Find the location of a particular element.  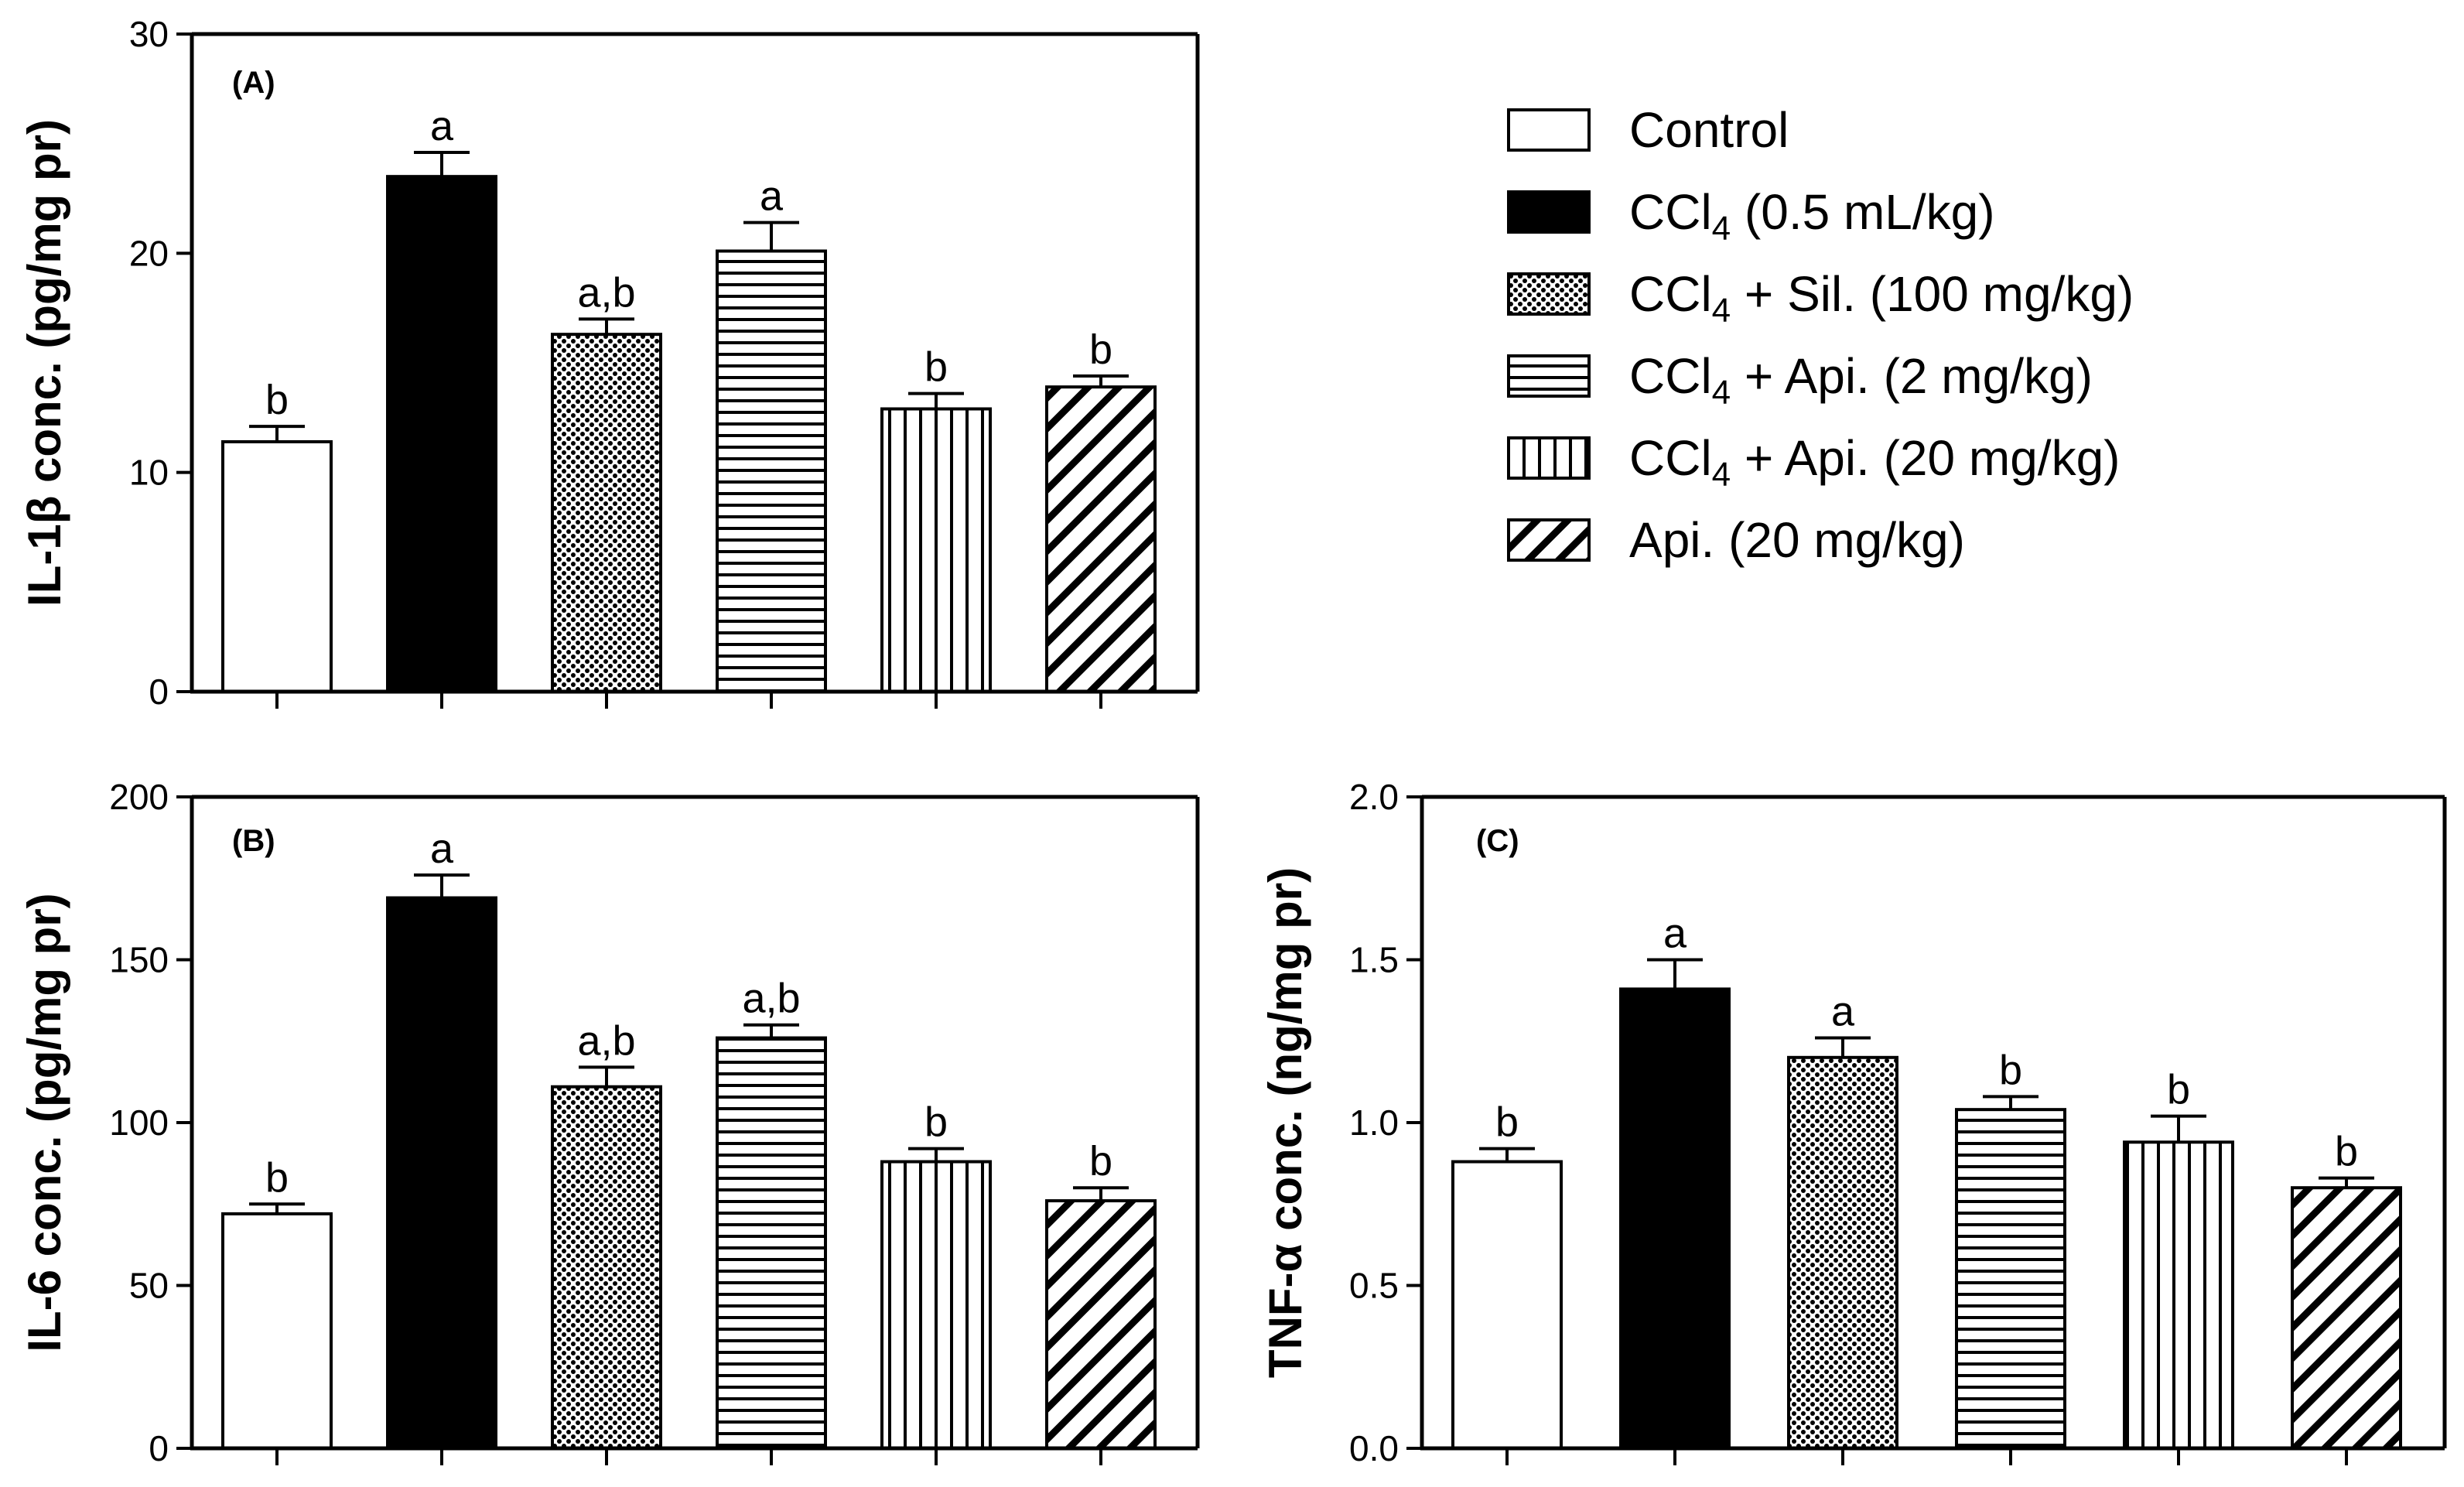

y-tick-label-2: 10 is located at coordinates (149, 473).